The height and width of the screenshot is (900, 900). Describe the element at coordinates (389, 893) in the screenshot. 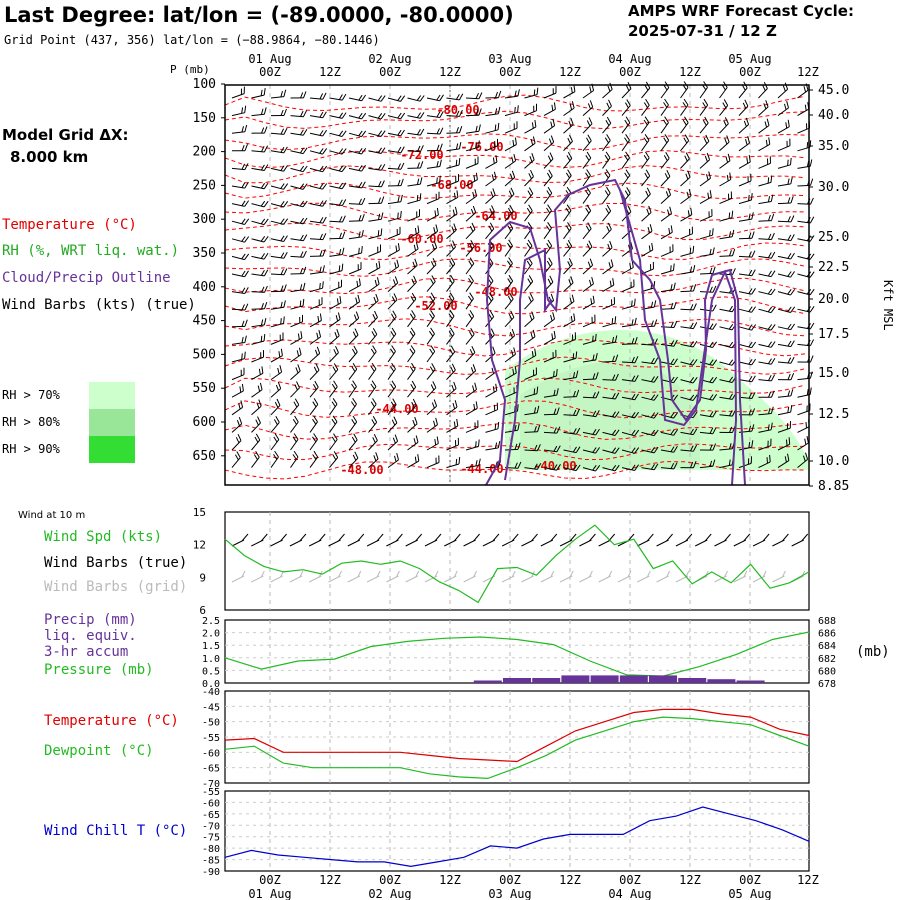

I see `date-label-bottom: 02 Aug` at that location.